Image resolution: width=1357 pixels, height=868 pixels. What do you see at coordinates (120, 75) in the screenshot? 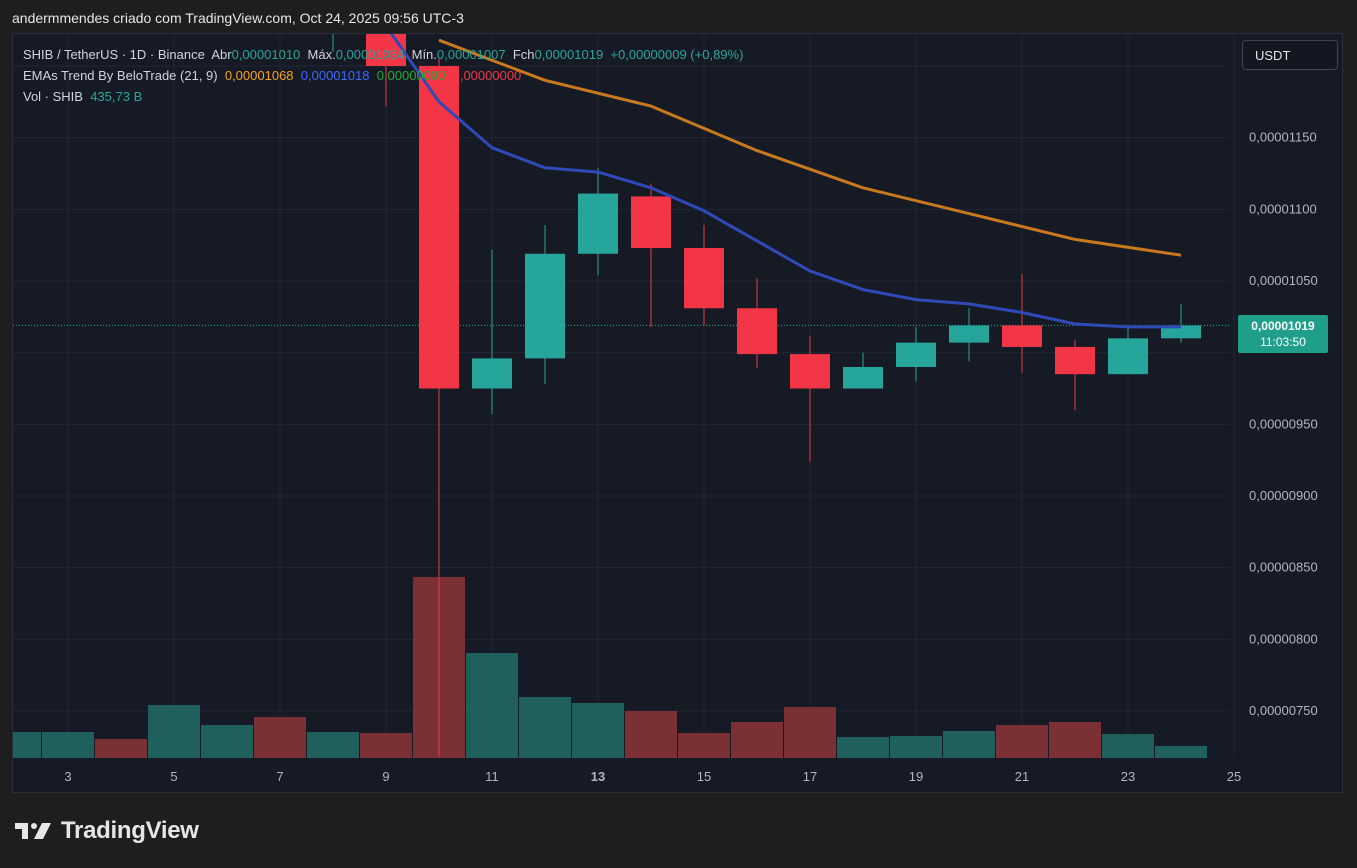
I see `ema-indicator-title: EMAs Trend By BeloTrade (21, 9)` at bounding box center [120, 75].